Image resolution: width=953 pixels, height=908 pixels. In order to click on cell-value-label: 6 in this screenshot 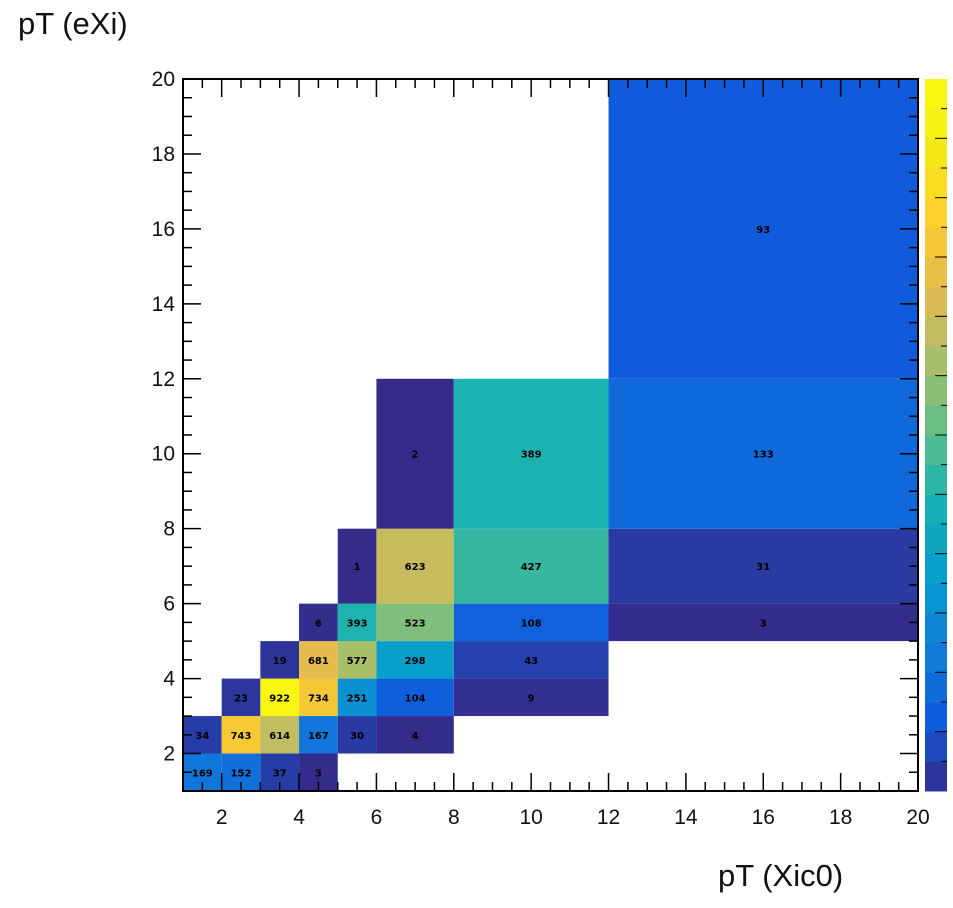, I will do `click(318, 623)`.